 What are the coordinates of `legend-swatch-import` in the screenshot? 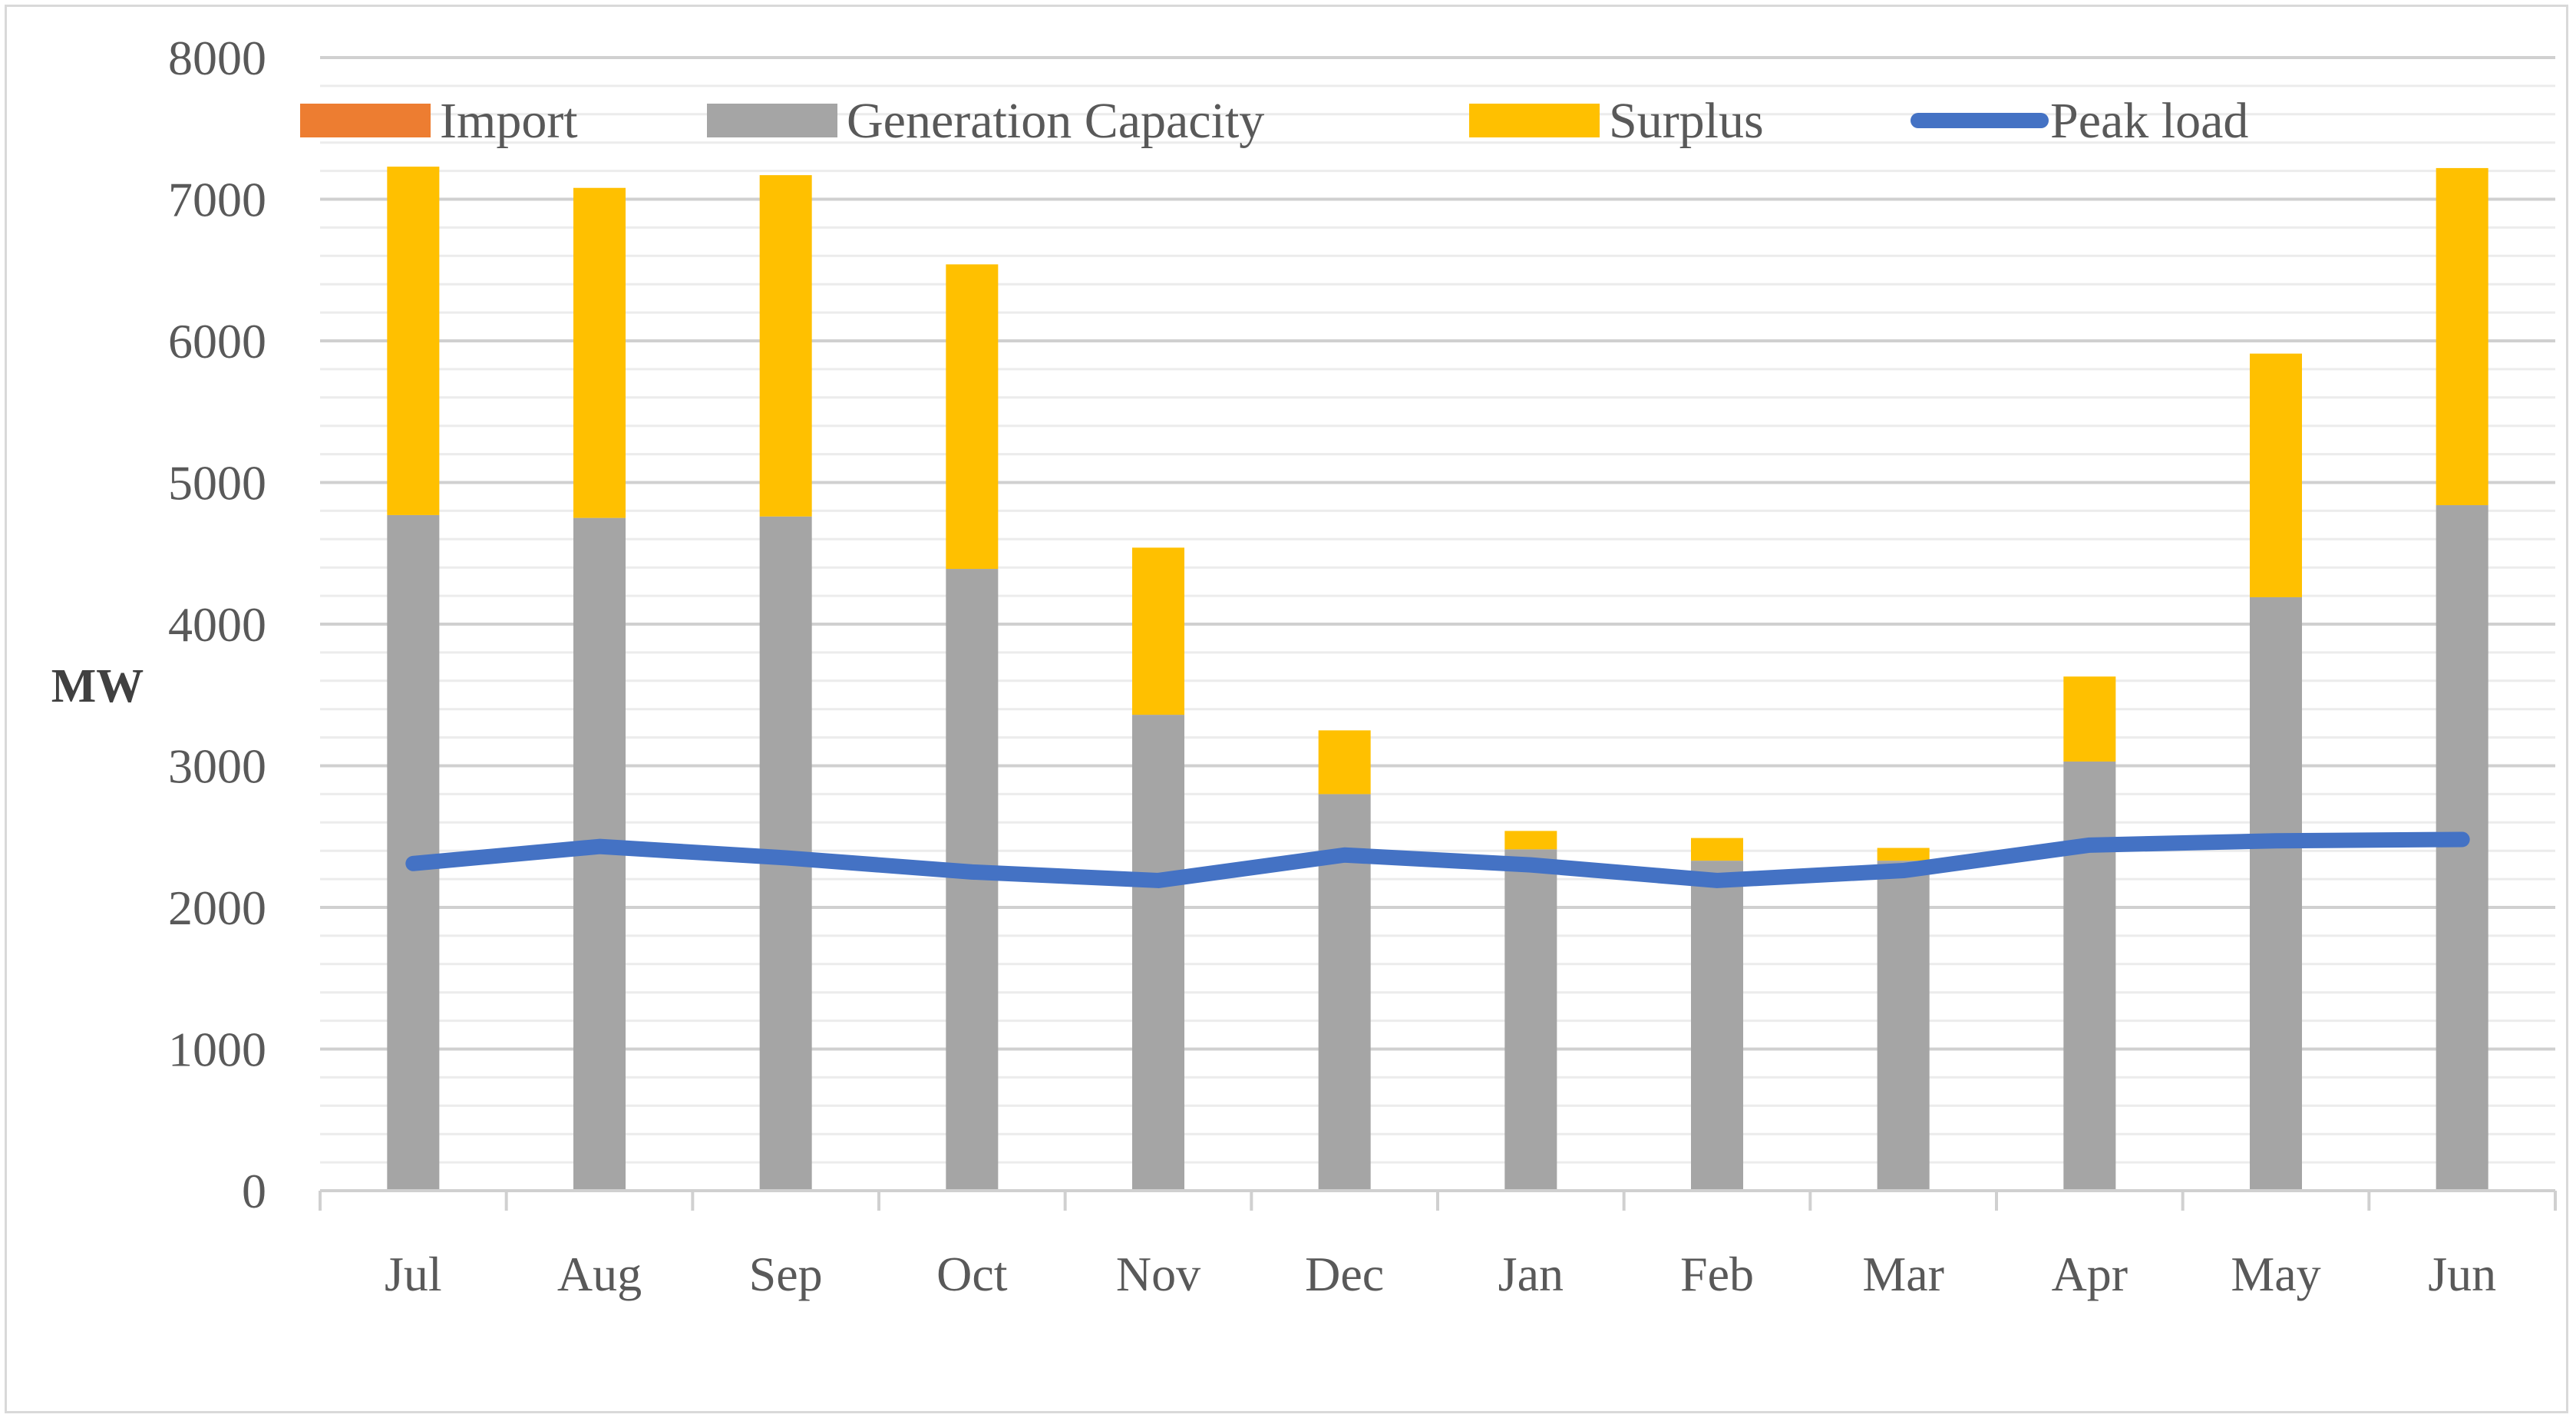 It's located at (365, 121).